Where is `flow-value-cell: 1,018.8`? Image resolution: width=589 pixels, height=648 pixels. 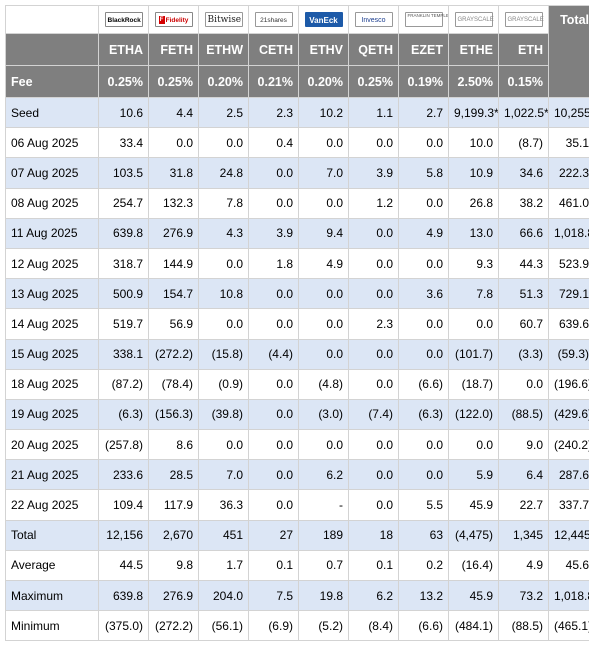
flow-value-cell: 1,018.8 is located at coordinates (568, 595).